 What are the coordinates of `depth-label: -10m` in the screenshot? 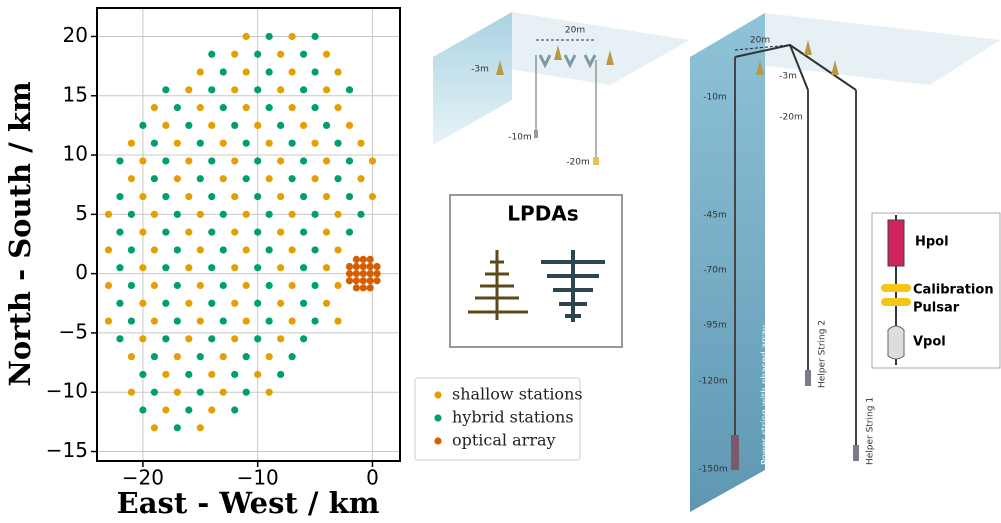 It's located at (714, 98).